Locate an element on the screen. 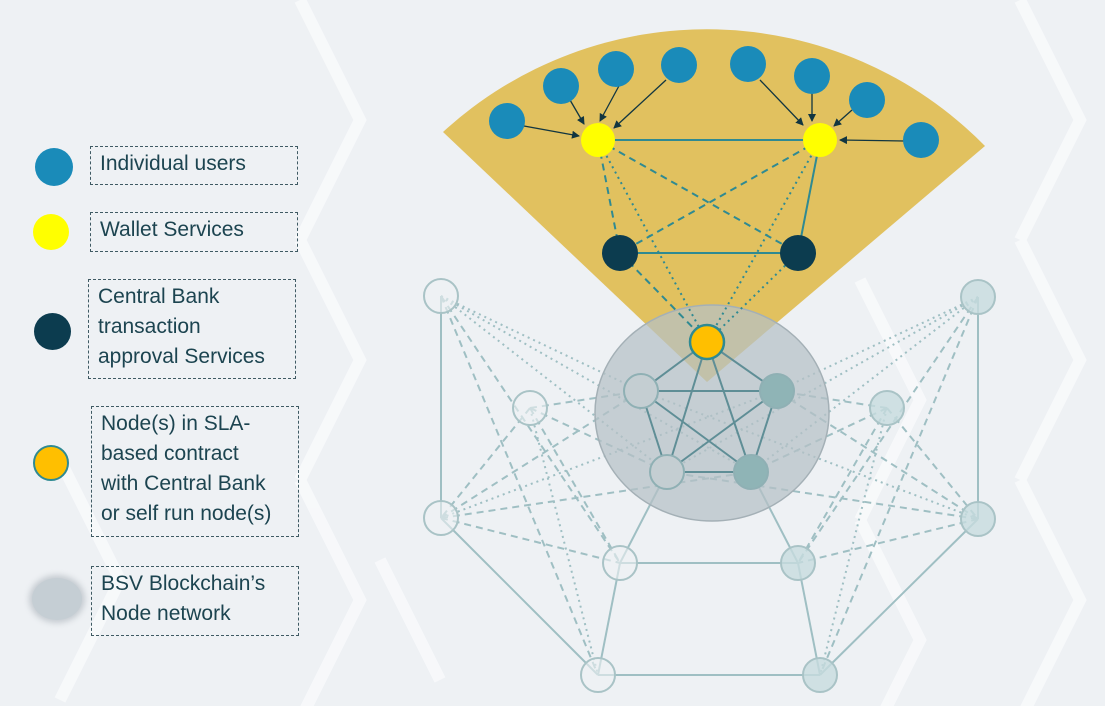 Image resolution: width=1105 pixels, height=706 pixels. individual-users is located at coordinates (714, 102).